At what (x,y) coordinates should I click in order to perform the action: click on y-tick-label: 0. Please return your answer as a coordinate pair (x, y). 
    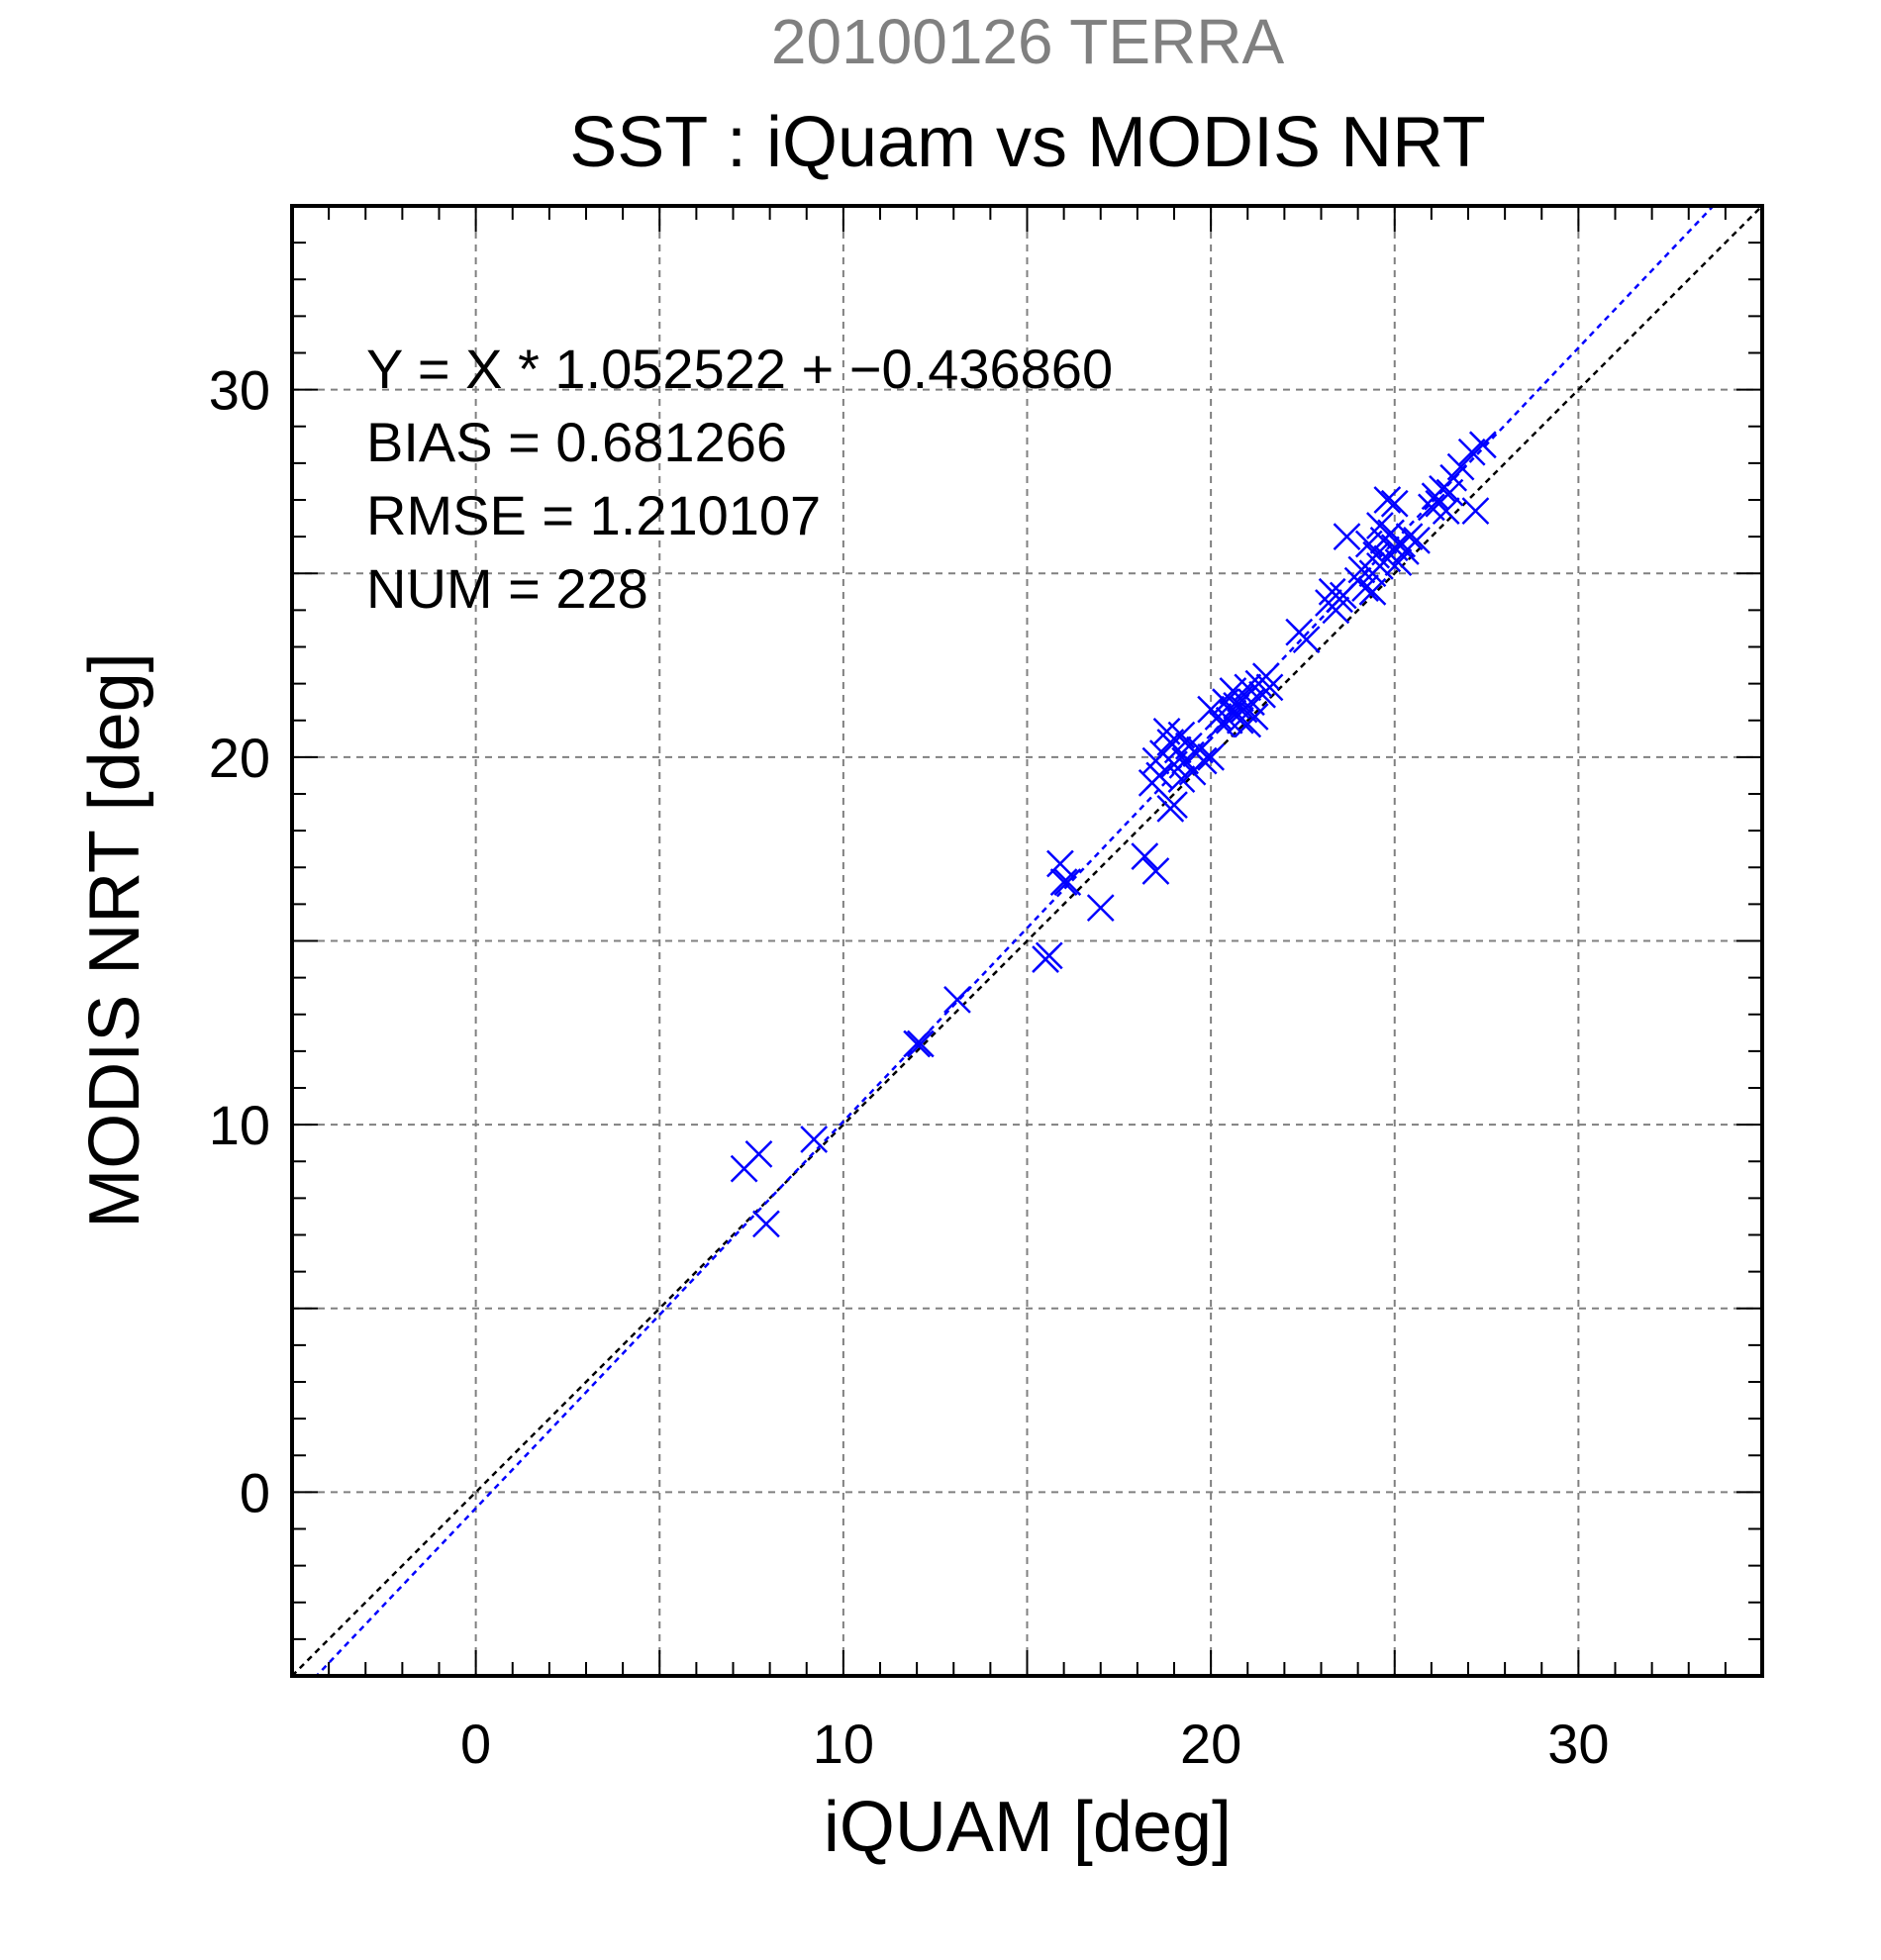
    Looking at the image, I should click on (255, 1492).